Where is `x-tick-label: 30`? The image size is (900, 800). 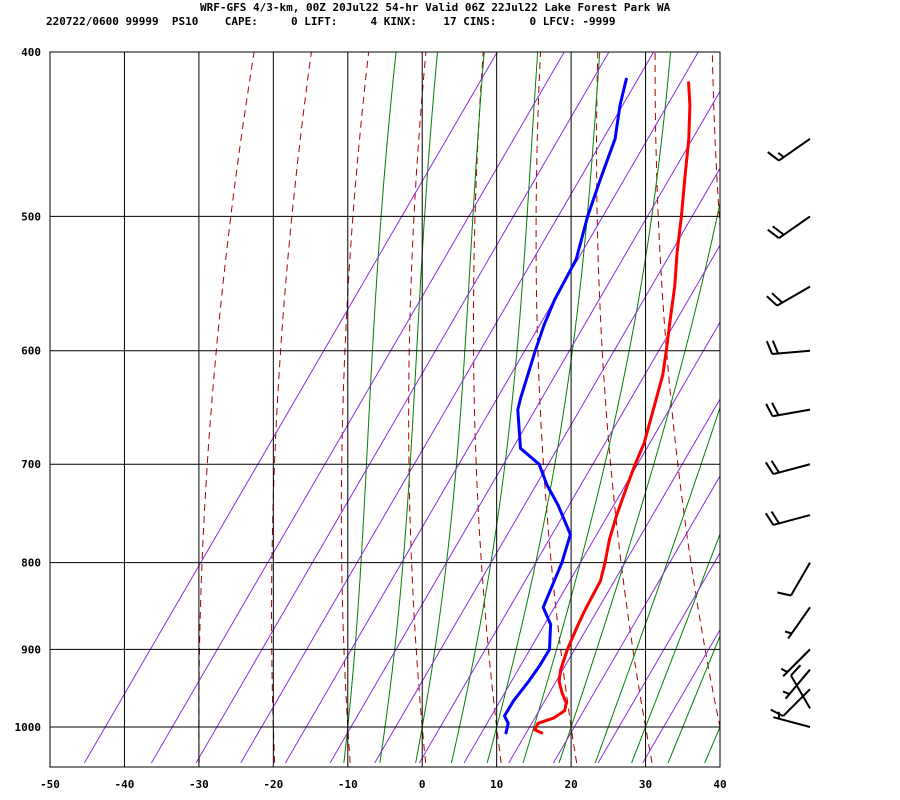
x-tick-label: 30 is located at coordinates (645, 784).